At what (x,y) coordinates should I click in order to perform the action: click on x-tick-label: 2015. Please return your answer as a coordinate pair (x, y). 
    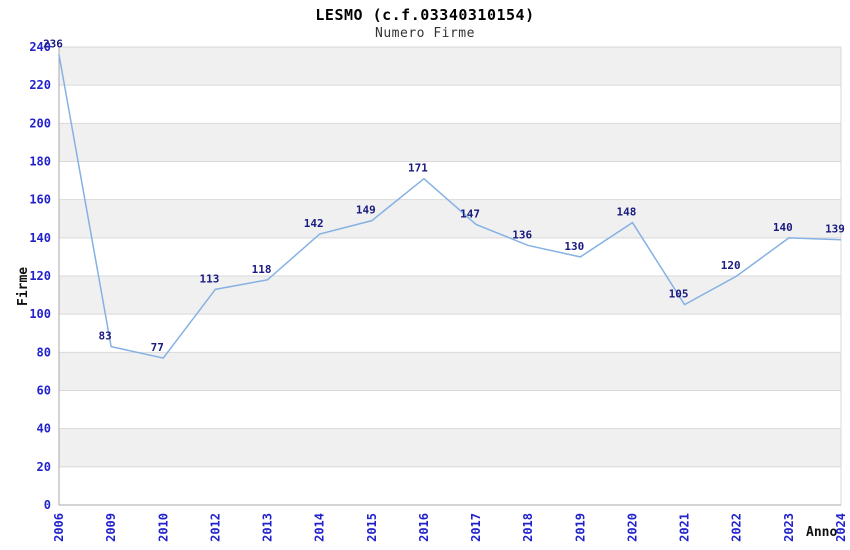
    Looking at the image, I should click on (372, 527).